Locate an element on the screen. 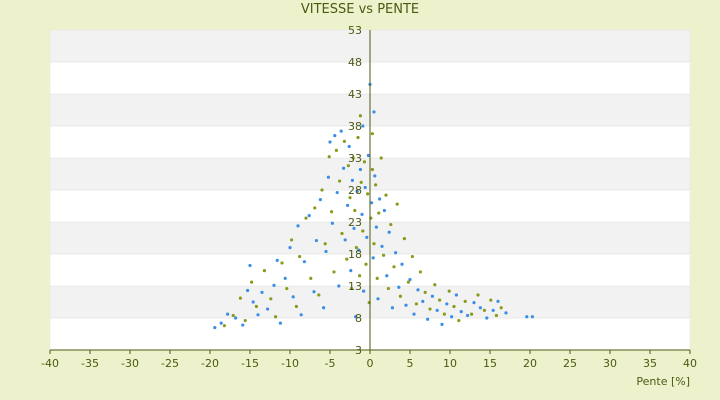  x-tick-label: -10 is located at coordinates (290, 363).